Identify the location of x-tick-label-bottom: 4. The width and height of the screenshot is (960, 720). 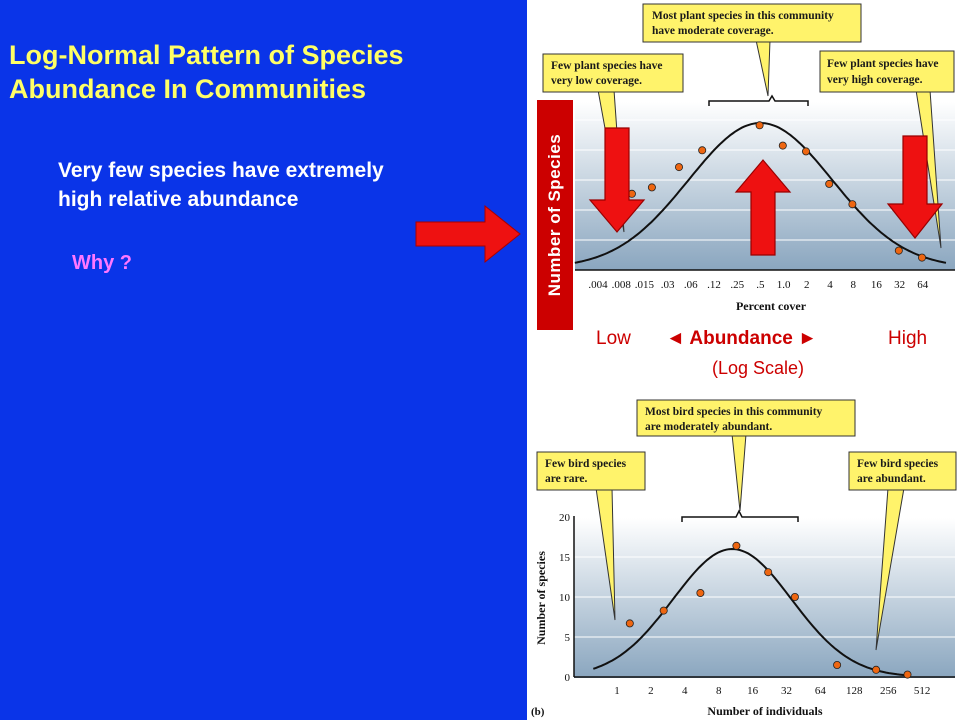
(685, 691).